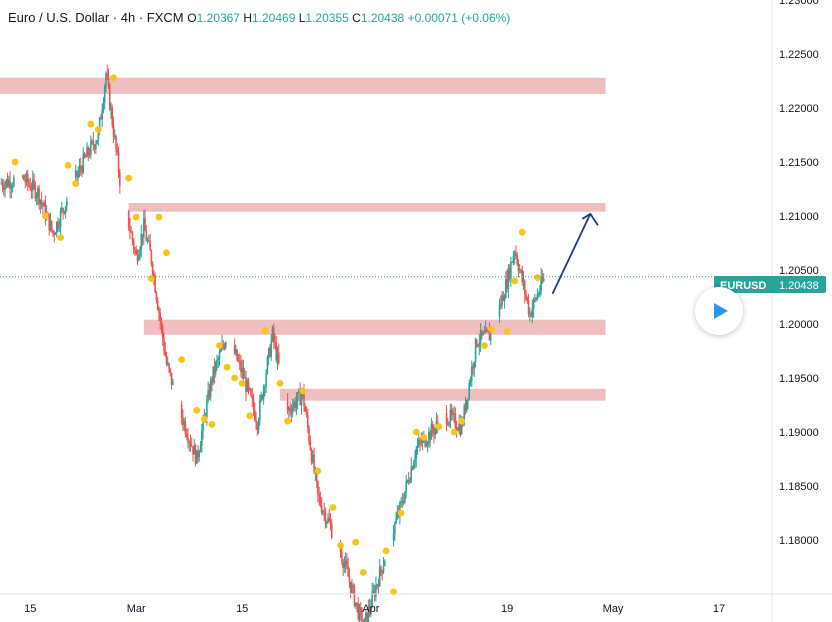  Describe the element at coordinates (799, 109) in the screenshot. I see `price-tick-label: 1.22000` at that location.